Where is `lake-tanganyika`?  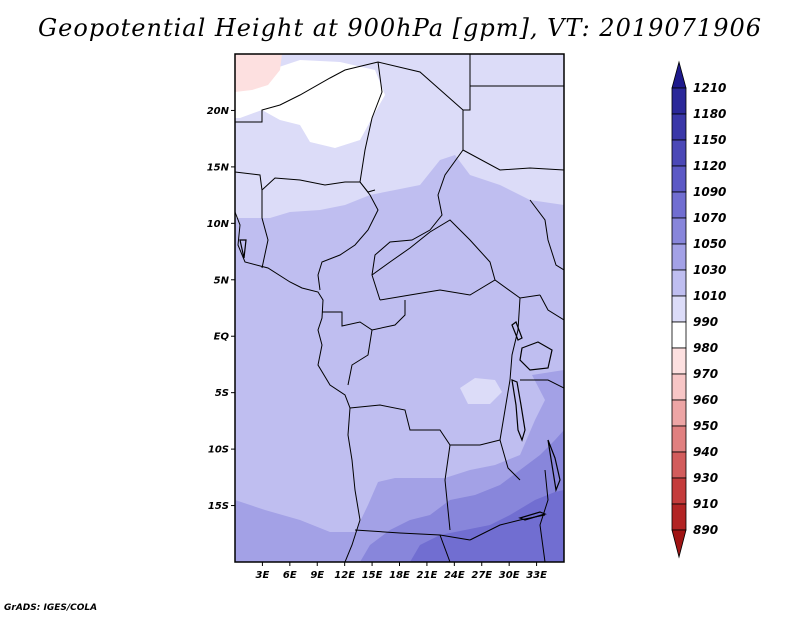 lake-tanganyika is located at coordinates (518, 410).